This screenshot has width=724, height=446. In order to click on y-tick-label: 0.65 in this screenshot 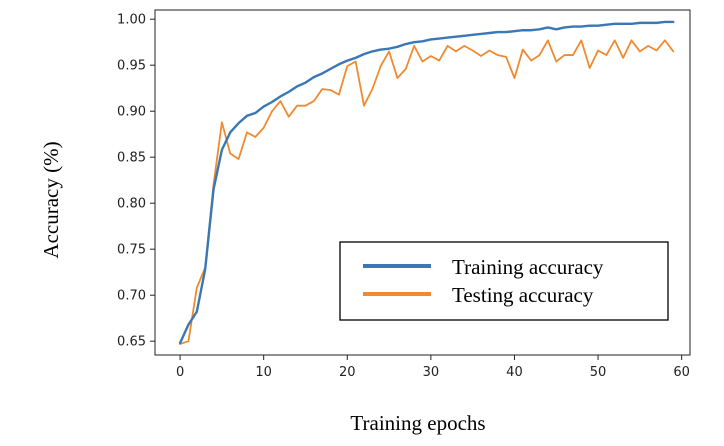, I will do `click(131, 342)`.